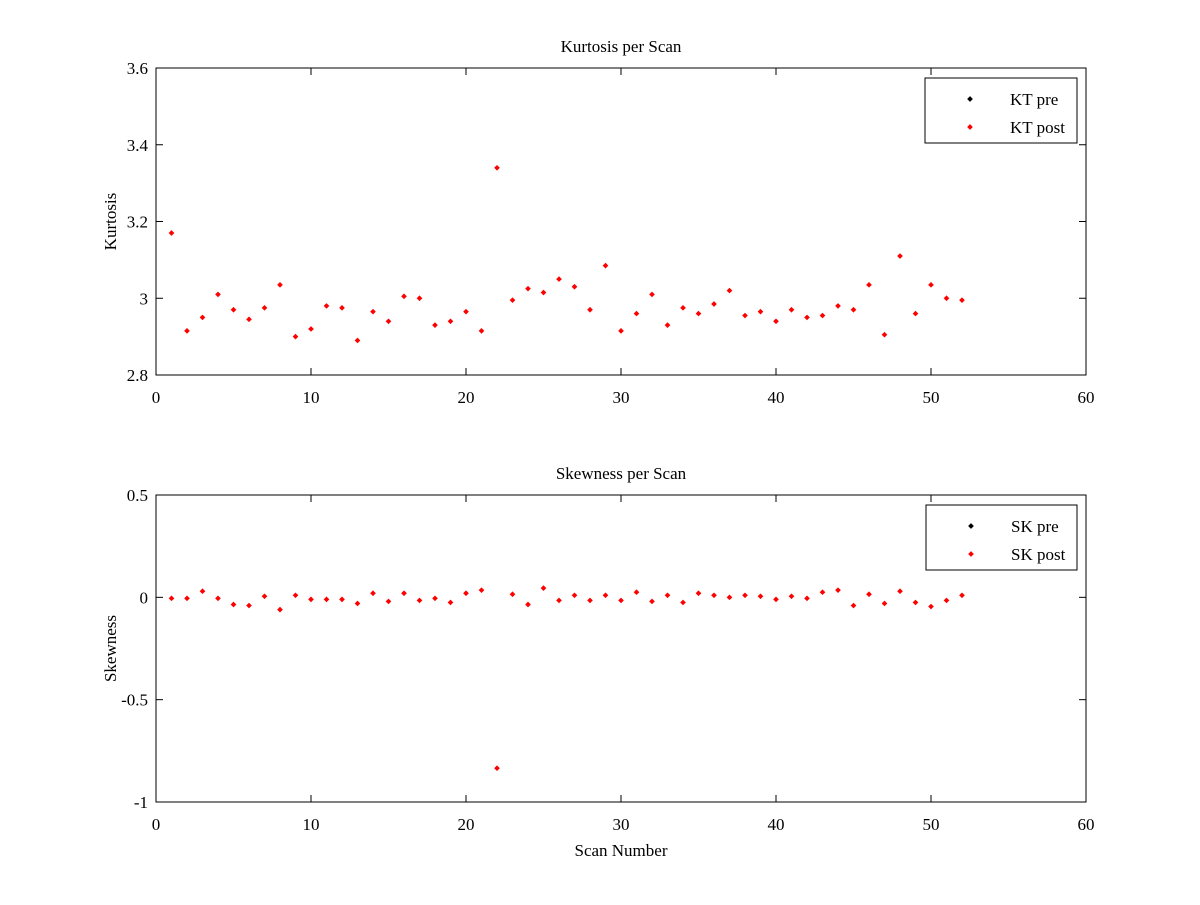 This screenshot has height=905, width=1200. What do you see at coordinates (110, 648) in the screenshot?
I see `y-axis-label: Skewness` at bounding box center [110, 648].